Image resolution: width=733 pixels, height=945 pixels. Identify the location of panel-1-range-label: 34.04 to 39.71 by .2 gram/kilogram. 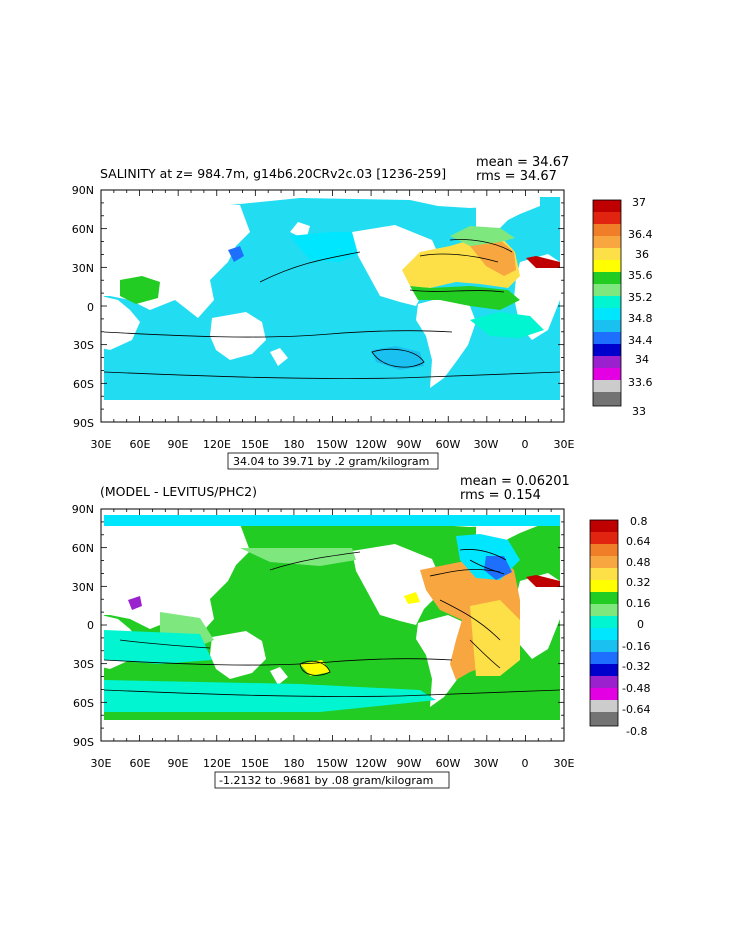
(331, 461).